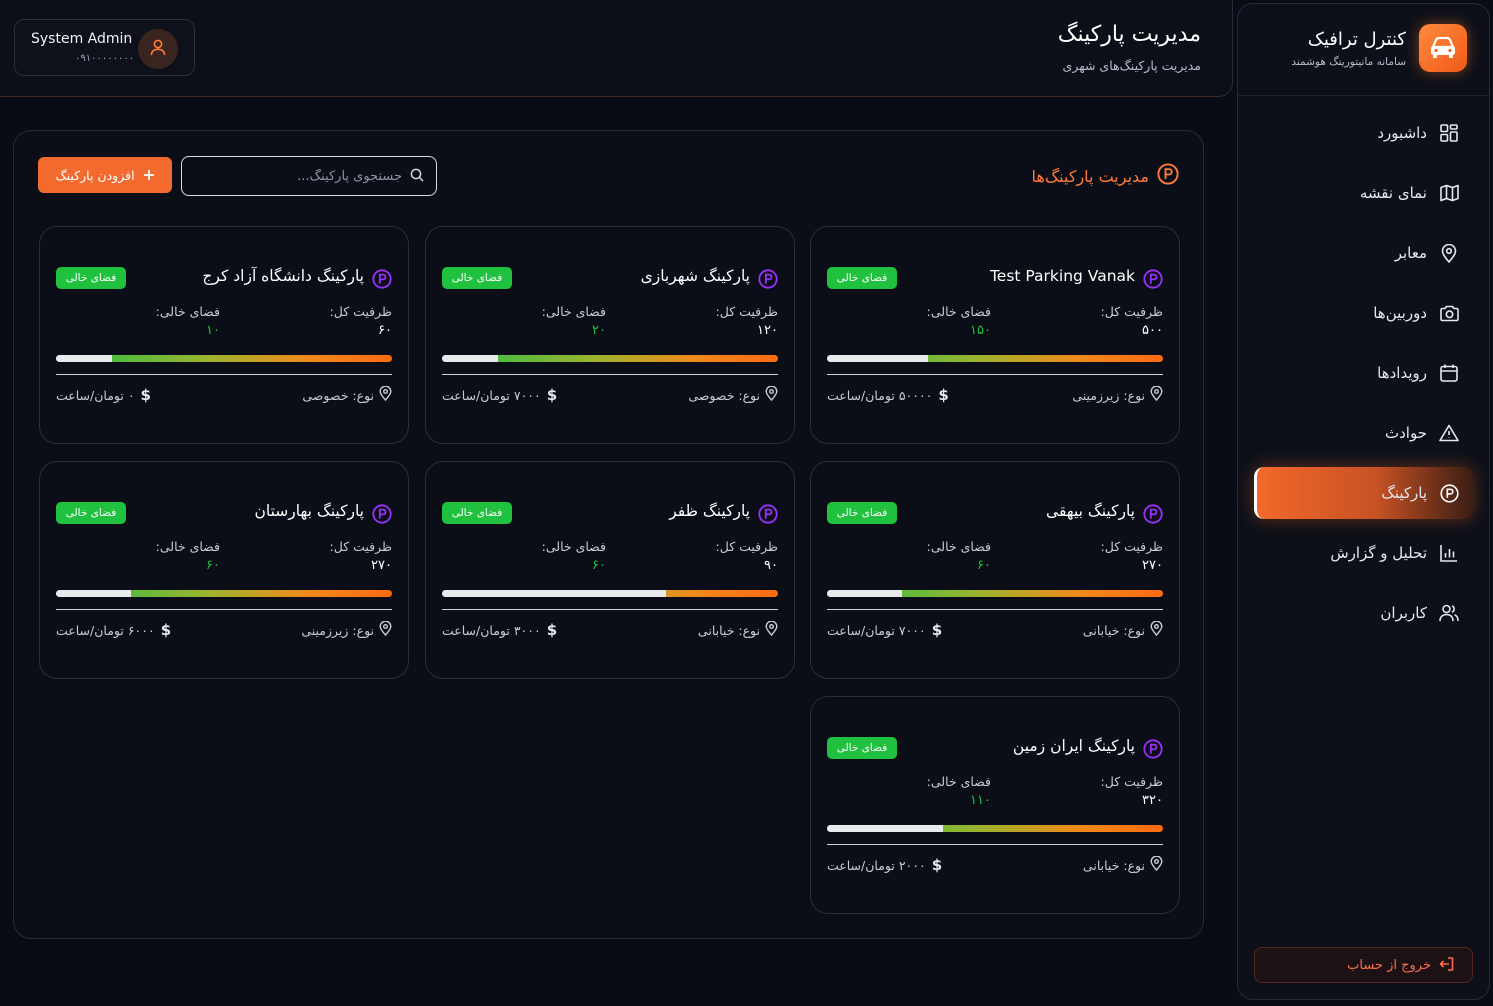  I want to click on user-icon, so click(158, 49).